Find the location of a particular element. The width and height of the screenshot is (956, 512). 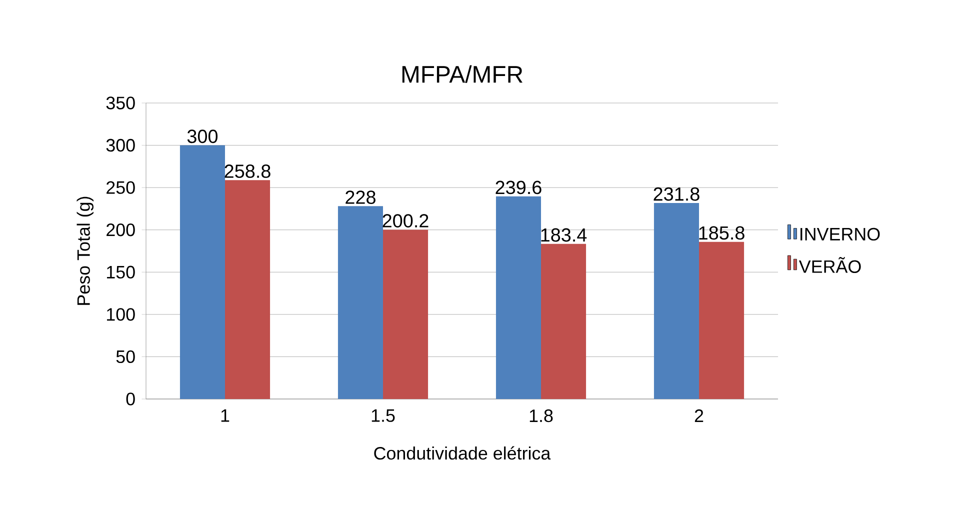

y-axis-title: Peso Total (g) is located at coordinates (85, 250).